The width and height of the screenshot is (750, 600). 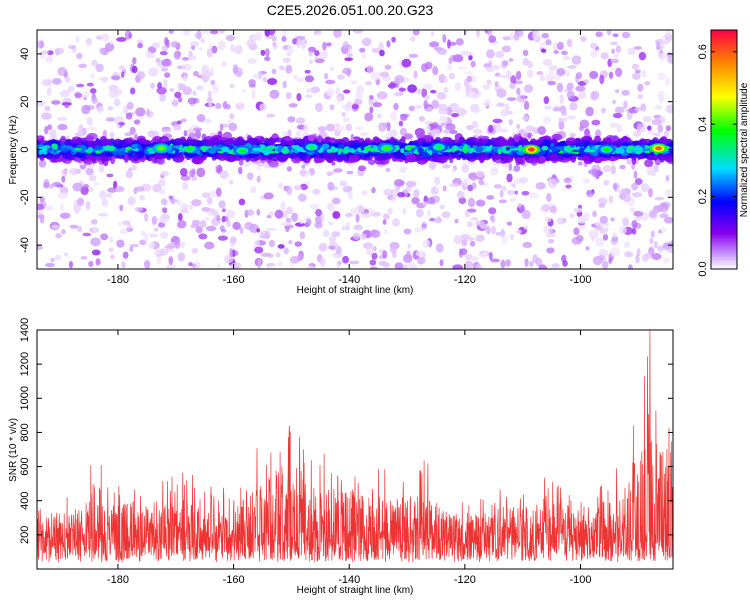 What do you see at coordinates (25, 535) in the screenshot?
I see `y-tick-label: 200` at bounding box center [25, 535].